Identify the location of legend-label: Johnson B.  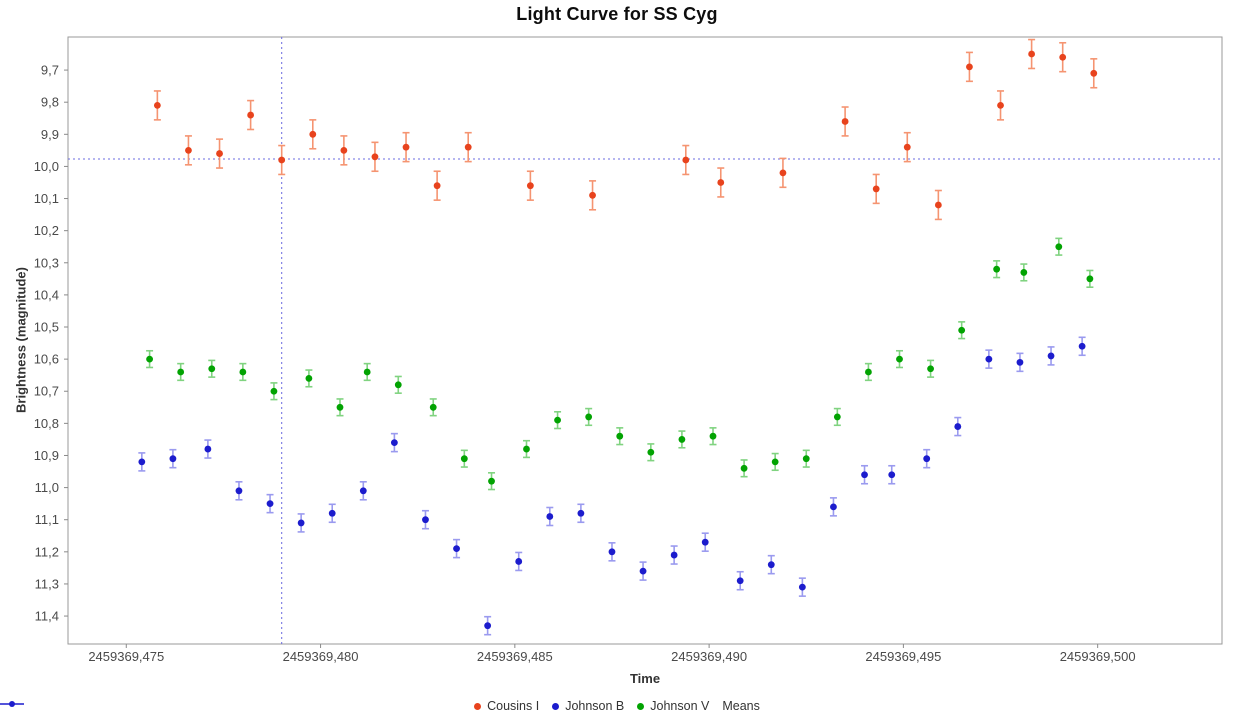
(595, 706).